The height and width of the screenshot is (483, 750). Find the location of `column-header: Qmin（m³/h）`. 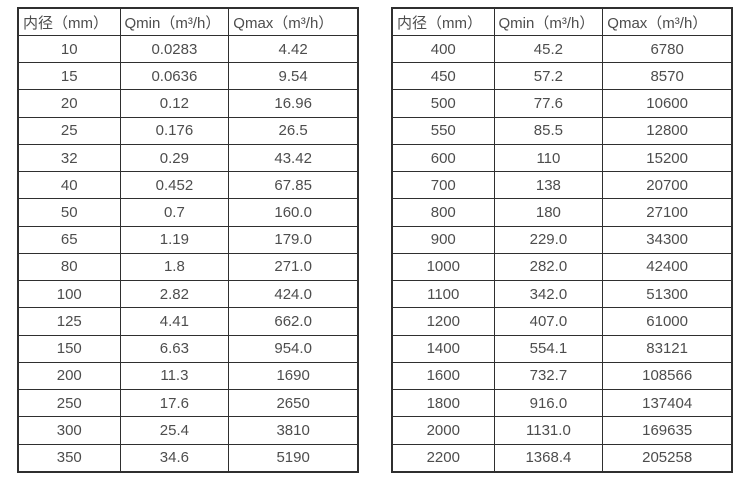

column-header: Qmin（m³/h） is located at coordinates (548, 21).